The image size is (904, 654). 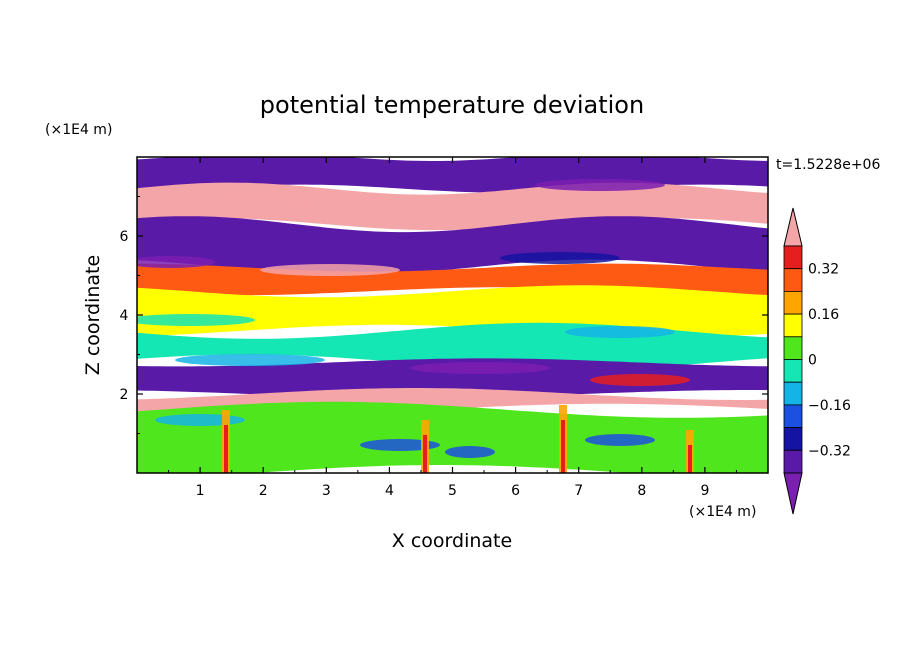 I want to click on colorbar-min-triangle, so click(x=793, y=493).